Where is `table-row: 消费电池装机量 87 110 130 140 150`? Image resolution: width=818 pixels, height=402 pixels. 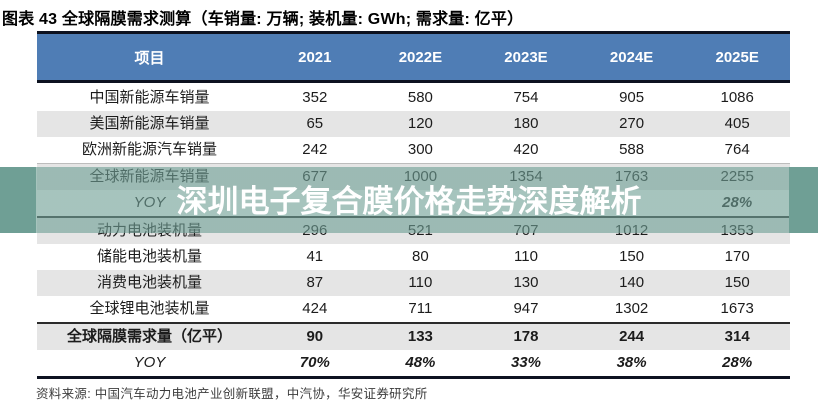 table-row: 消费电池装机量 87 110 130 140 150 is located at coordinates (413, 282).